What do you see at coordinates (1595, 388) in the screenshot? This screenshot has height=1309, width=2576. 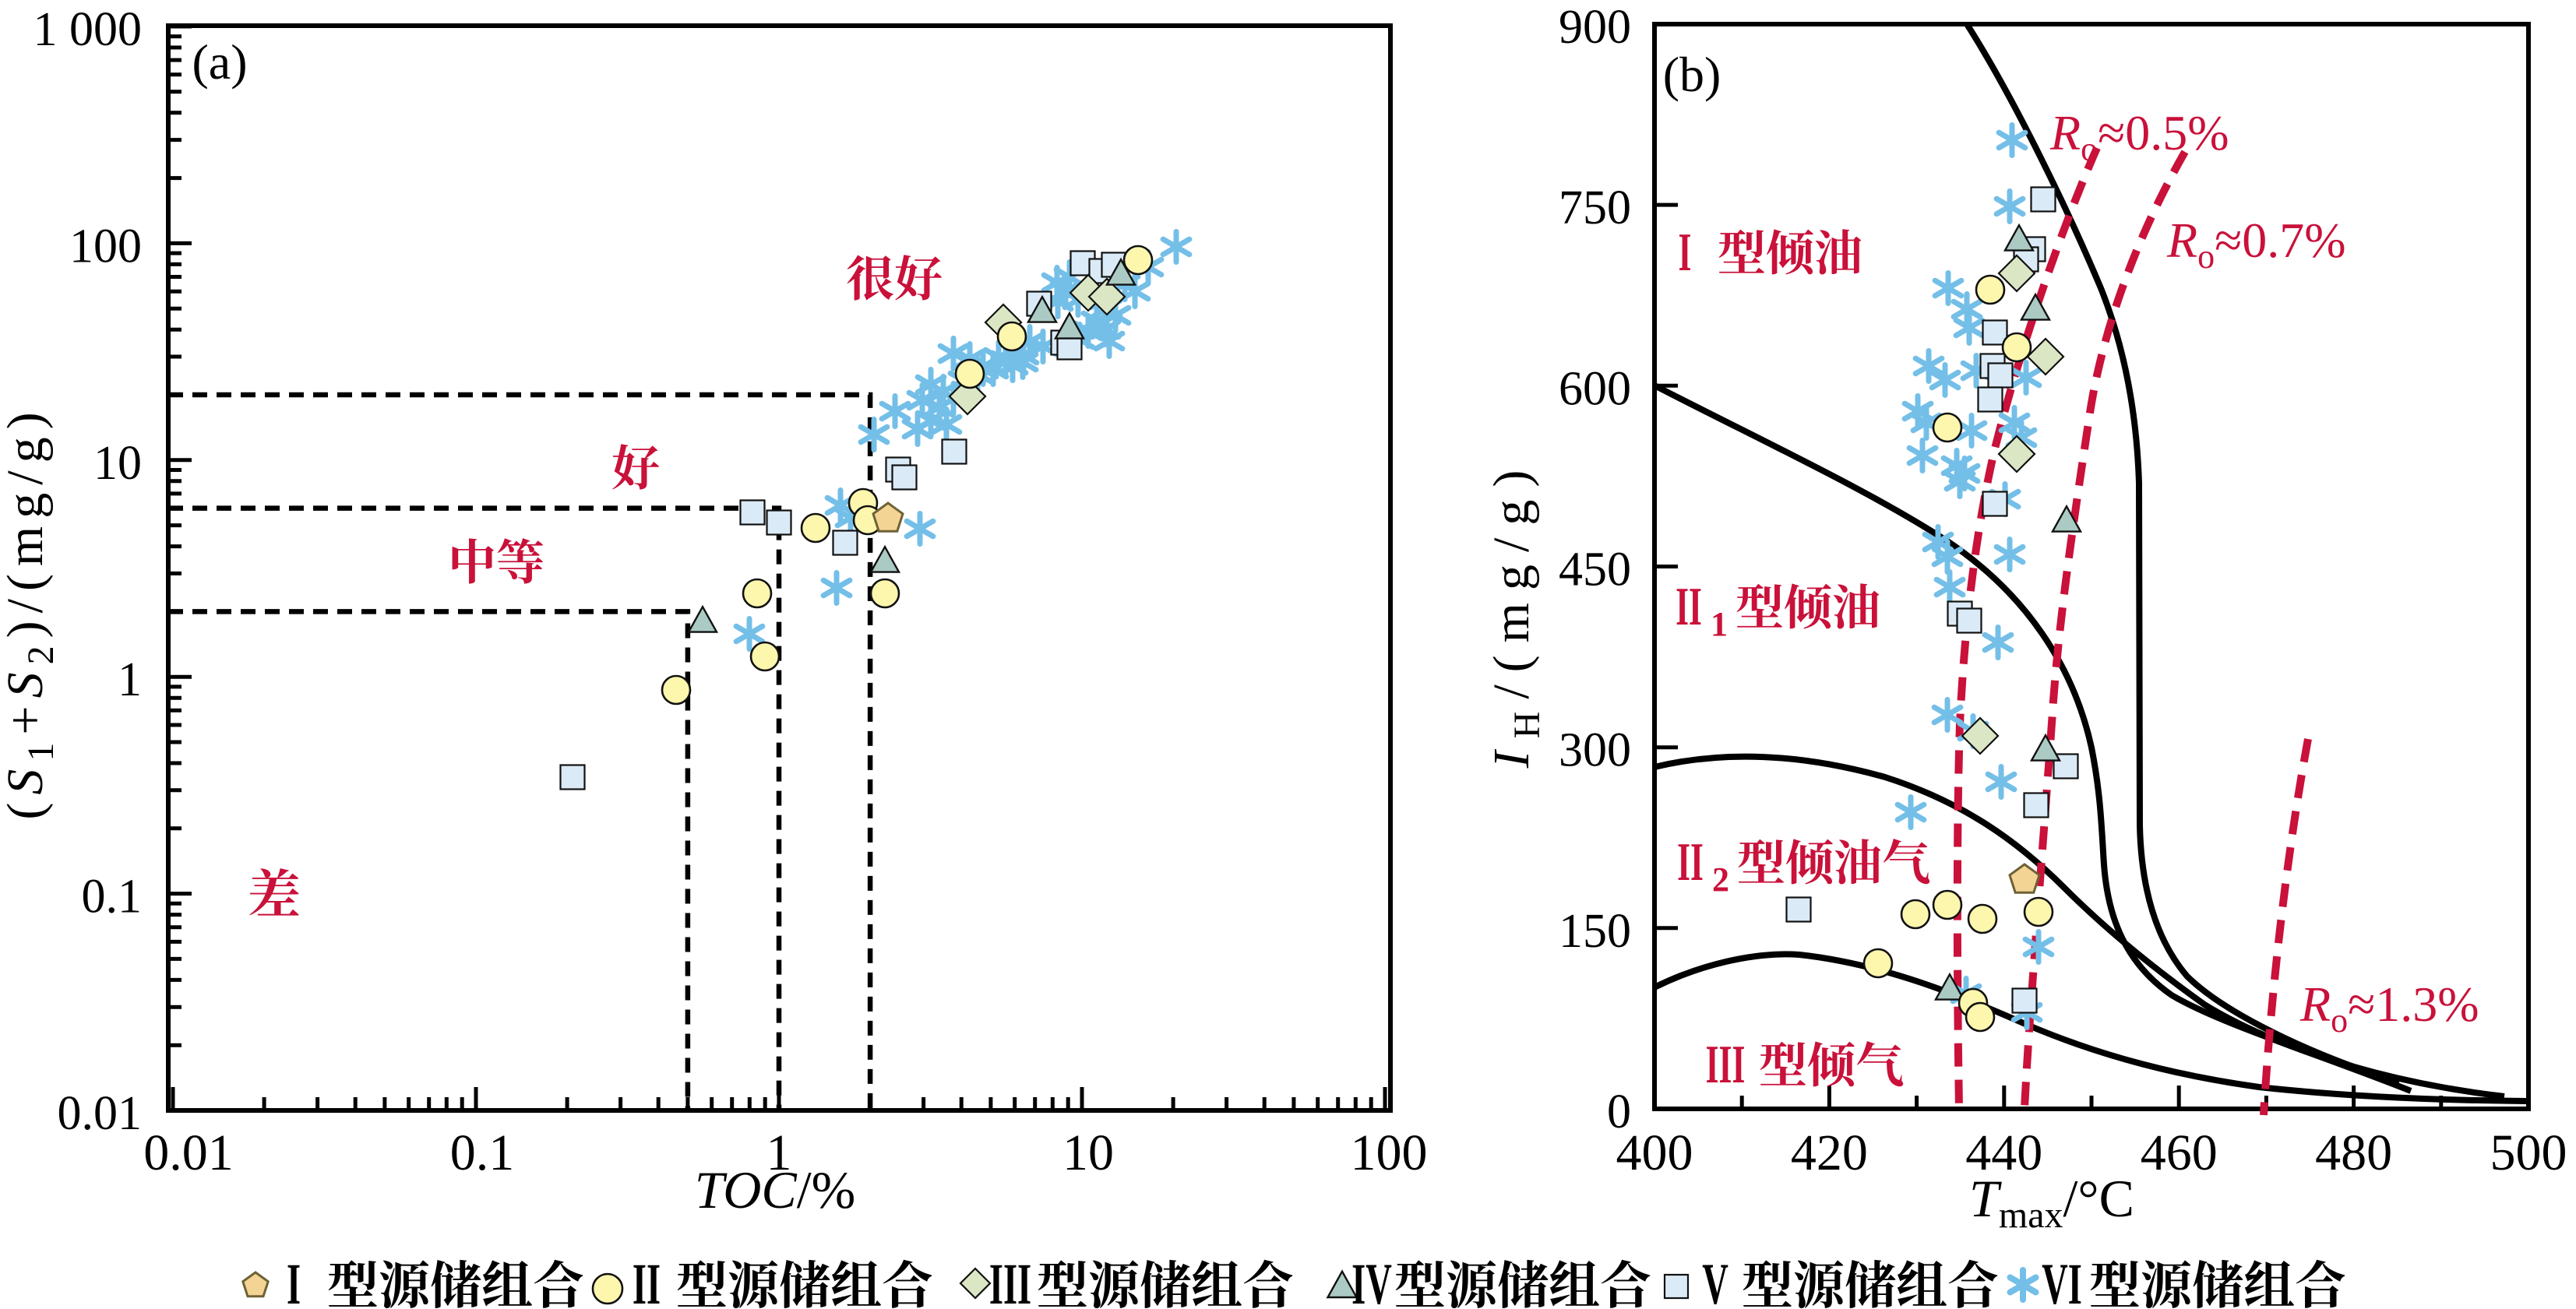 I see `svg-text: 600` at bounding box center [1595, 388].